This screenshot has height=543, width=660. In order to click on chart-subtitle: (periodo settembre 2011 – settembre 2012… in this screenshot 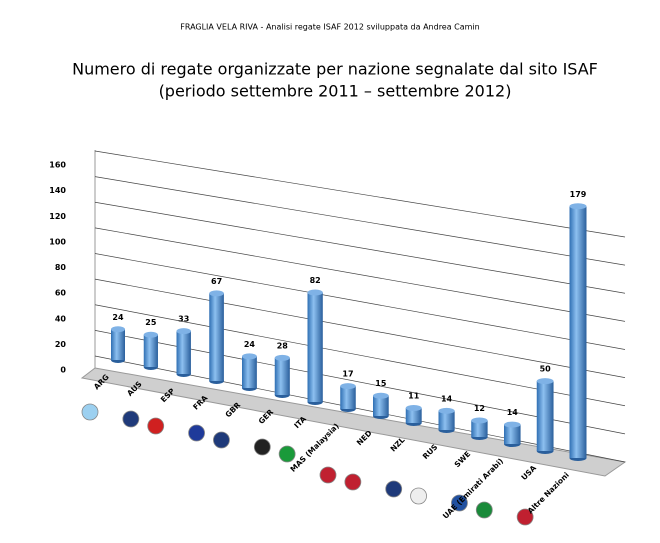, I will do `click(335, 91)`.